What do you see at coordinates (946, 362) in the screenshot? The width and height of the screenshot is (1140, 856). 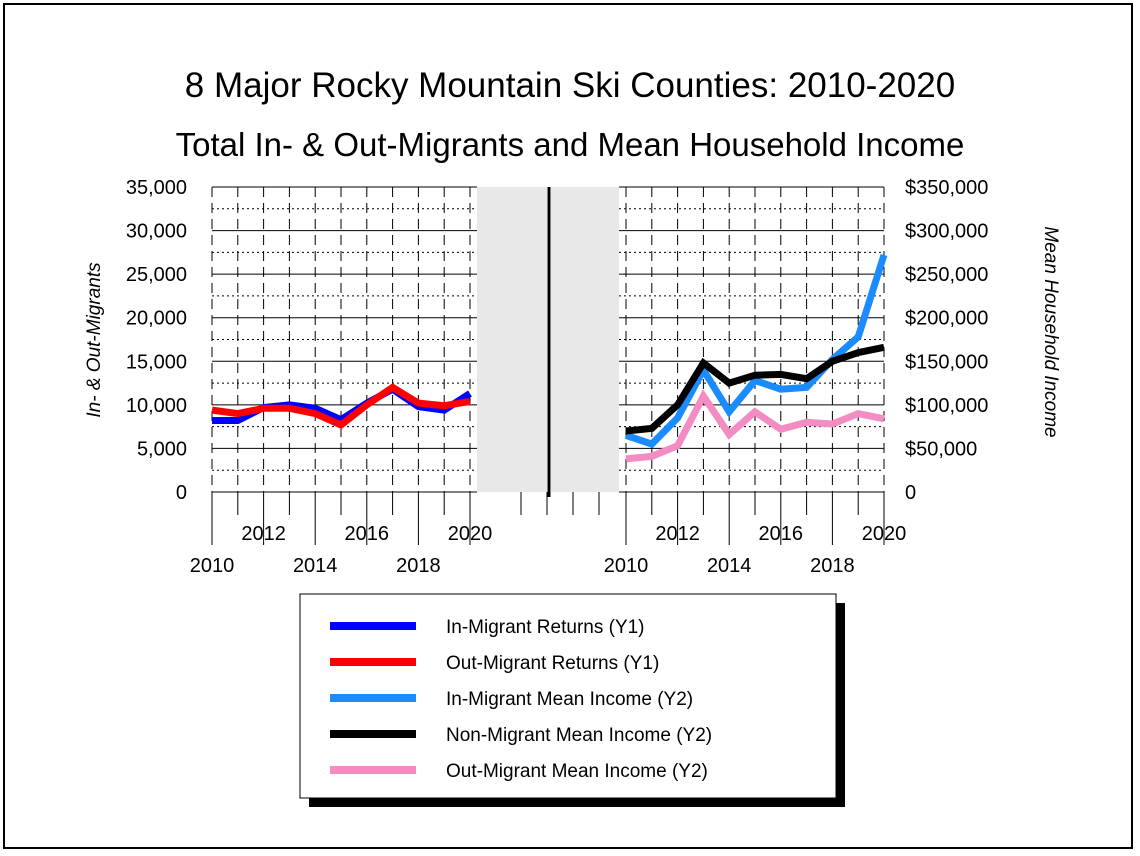 I see `y2-tick-label: $150,000` at bounding box center [946, 362].